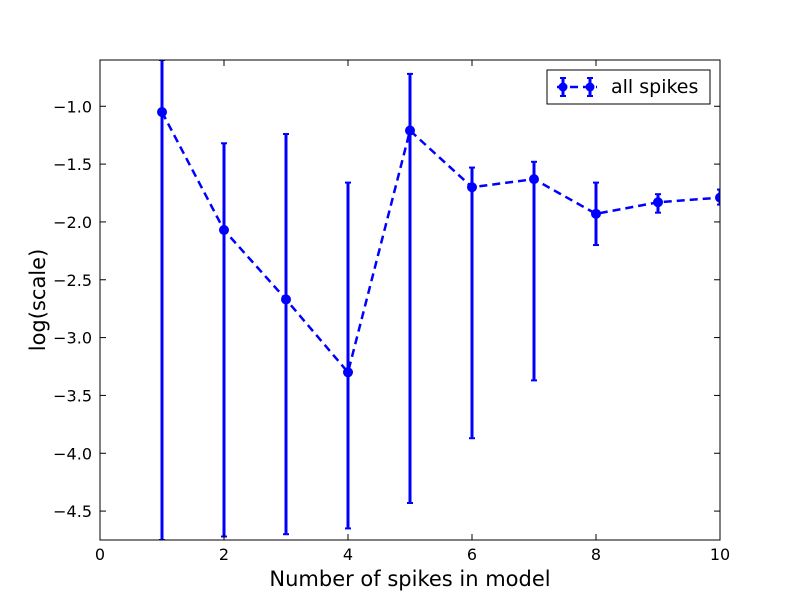  Describe the element at coordinates (409, 579) in the screenshot. I see `x-axis-label: Number of spikes in model` at that location.